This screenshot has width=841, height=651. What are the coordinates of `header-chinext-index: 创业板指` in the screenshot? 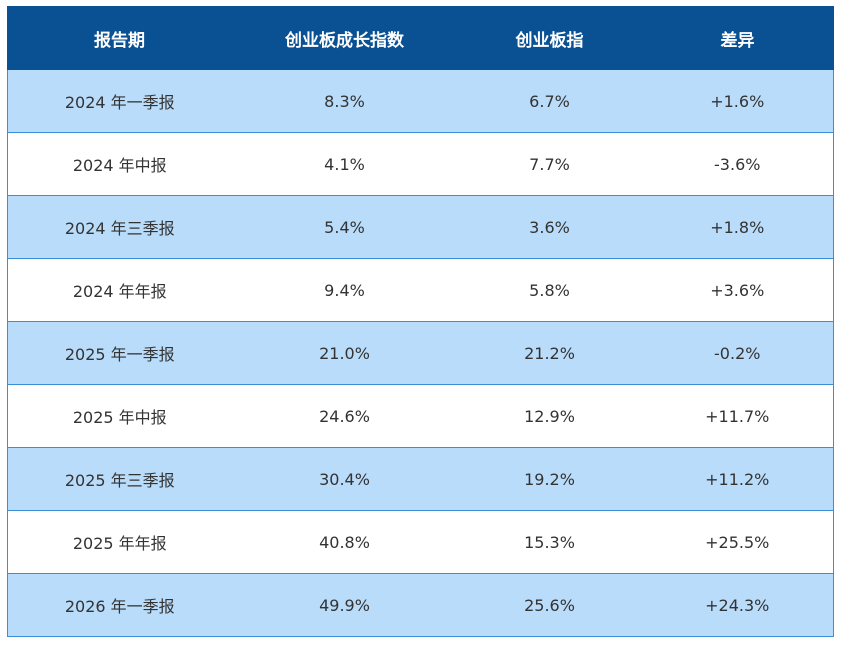 It's located at (549, 38).